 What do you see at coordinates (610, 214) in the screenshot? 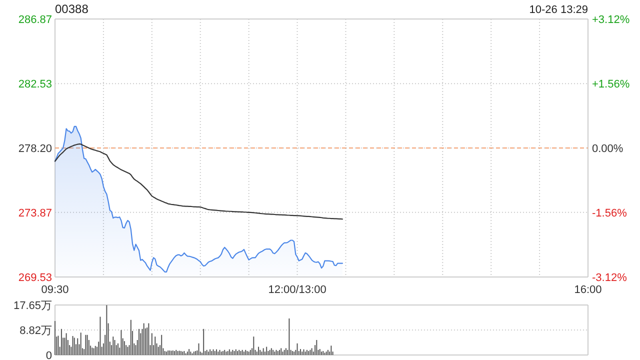
I see `y2-tick-label: -1.56%` at bounding box center [610, 214].